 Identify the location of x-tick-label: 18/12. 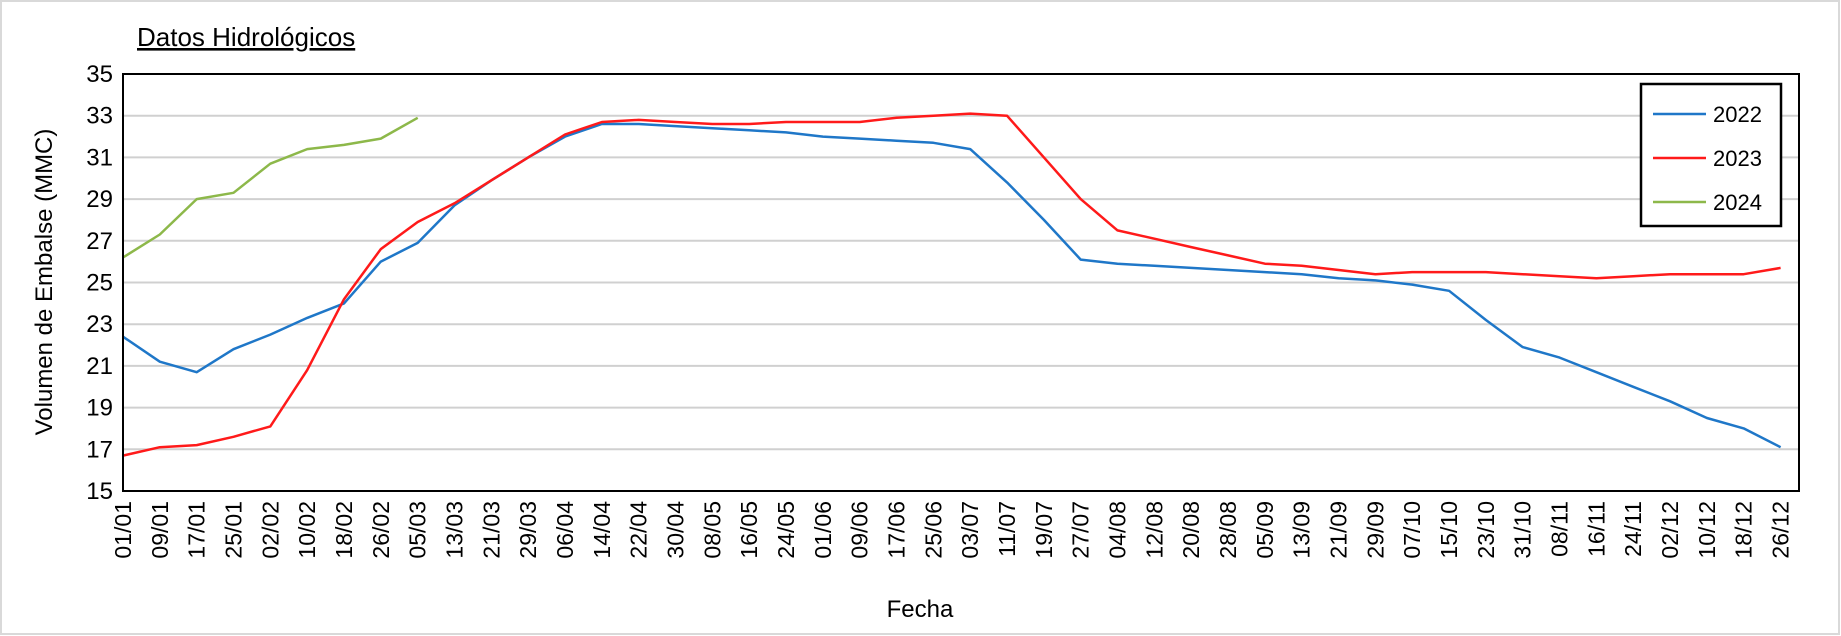
(1744, 530).